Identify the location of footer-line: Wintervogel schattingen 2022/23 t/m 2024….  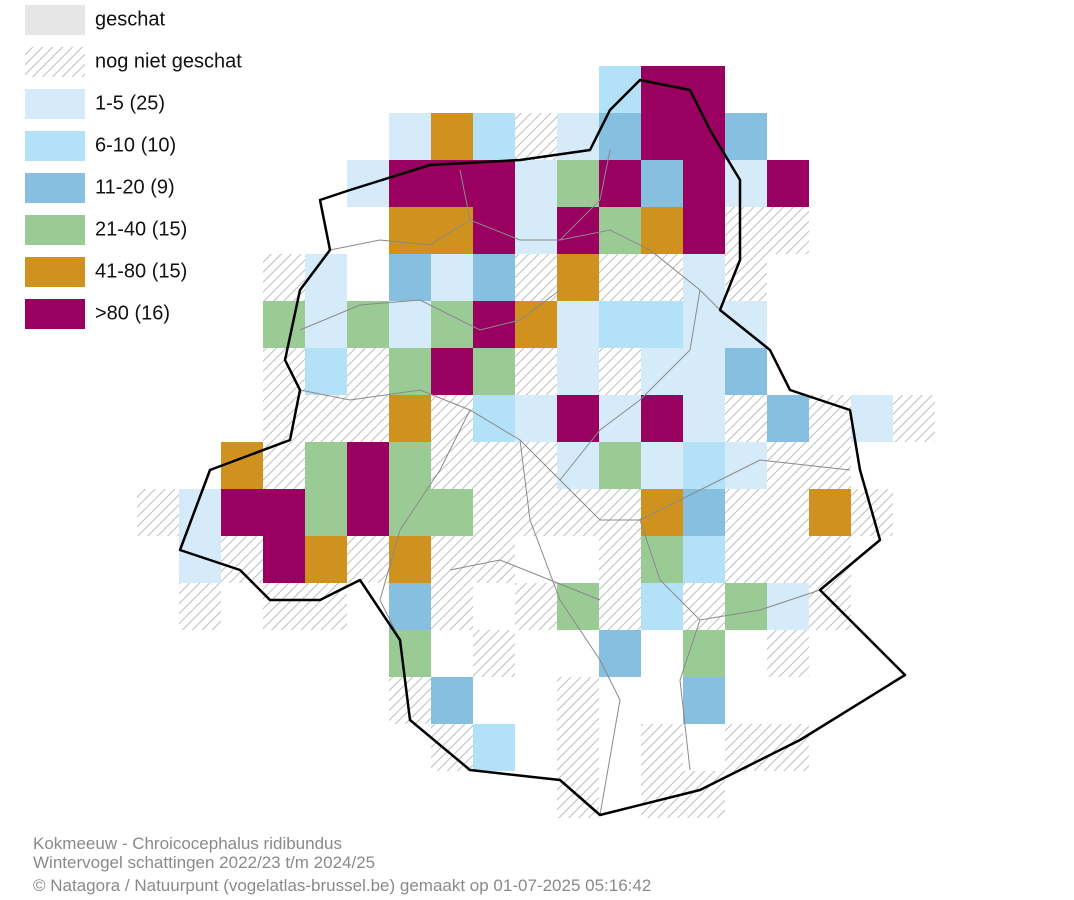
(204, 862).